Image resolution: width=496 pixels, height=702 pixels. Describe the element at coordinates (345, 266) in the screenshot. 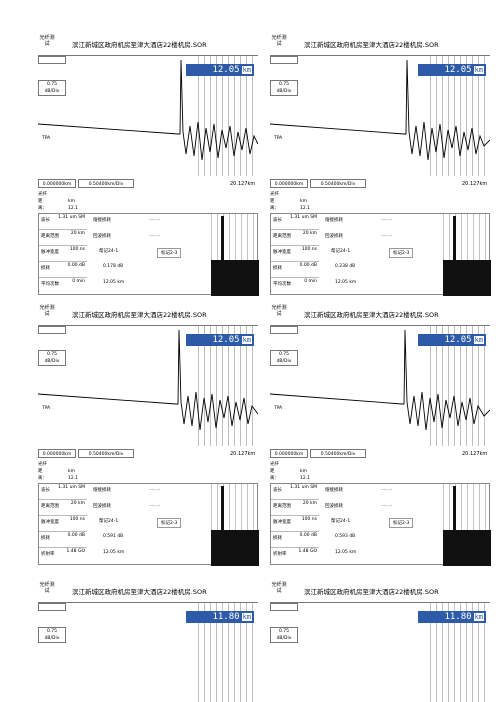

I see `marker-loss: 0.238 dB` at that location.